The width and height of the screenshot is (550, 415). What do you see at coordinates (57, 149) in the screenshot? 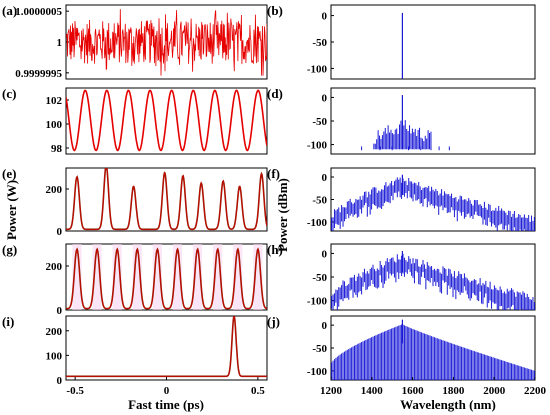
I see `y-tick-label: 98` at bounding box center [57, 149].